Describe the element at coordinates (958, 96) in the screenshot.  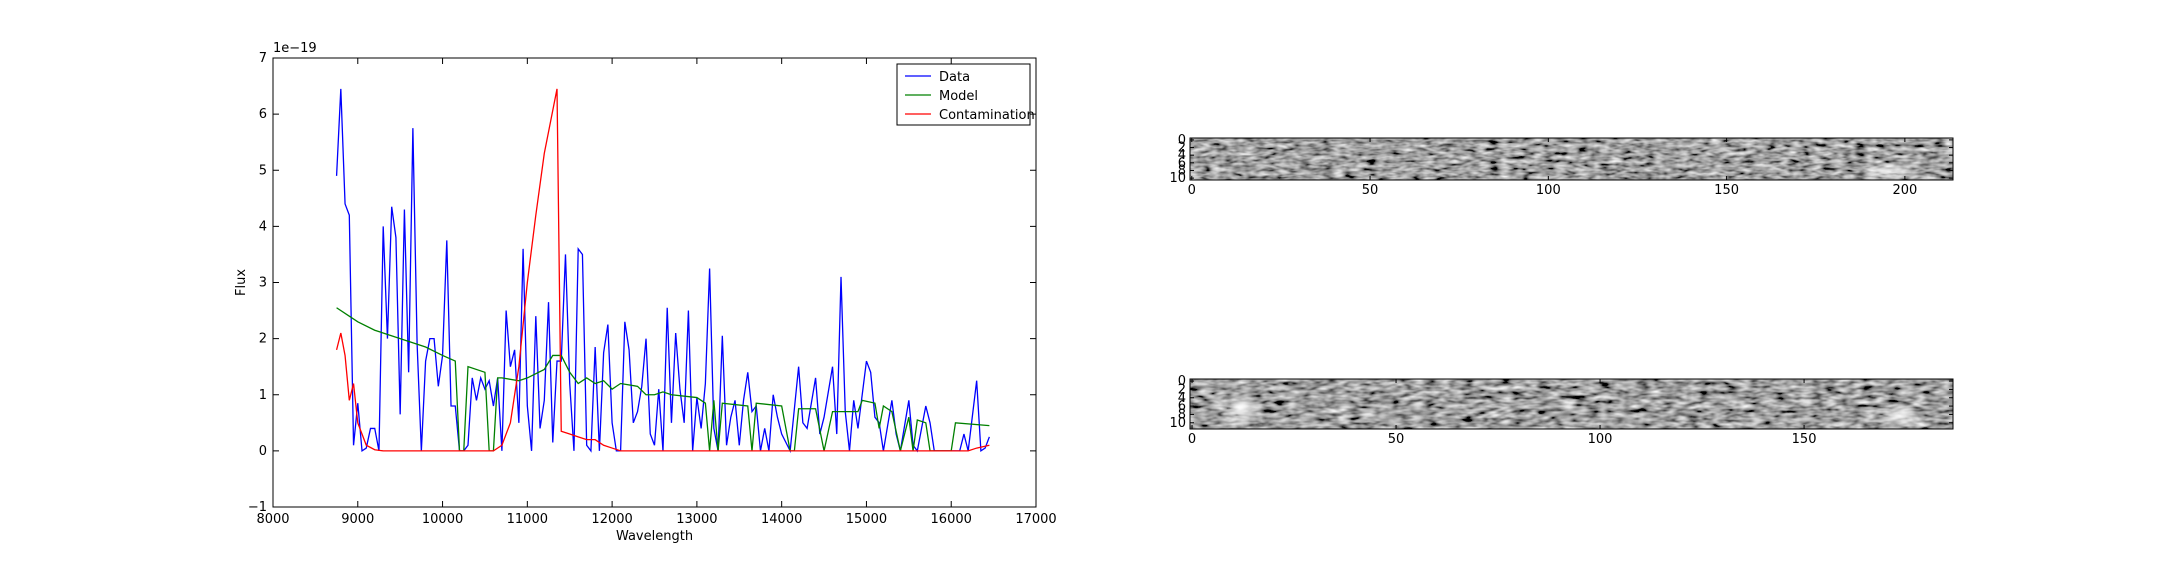
I see `legend-label: Model` at that location.